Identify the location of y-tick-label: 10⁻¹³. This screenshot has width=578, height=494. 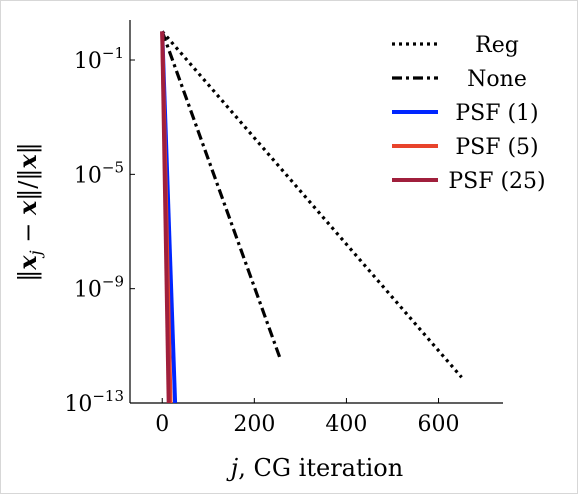
(94, 402).